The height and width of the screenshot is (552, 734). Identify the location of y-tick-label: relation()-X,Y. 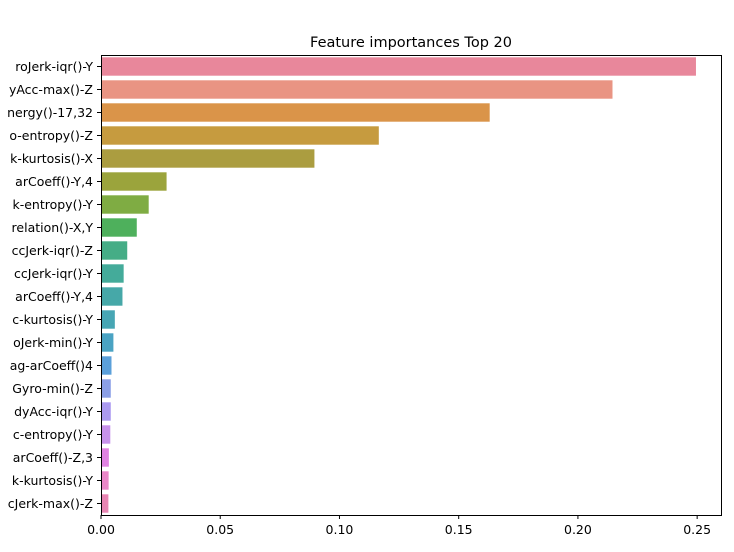
(53, 227).